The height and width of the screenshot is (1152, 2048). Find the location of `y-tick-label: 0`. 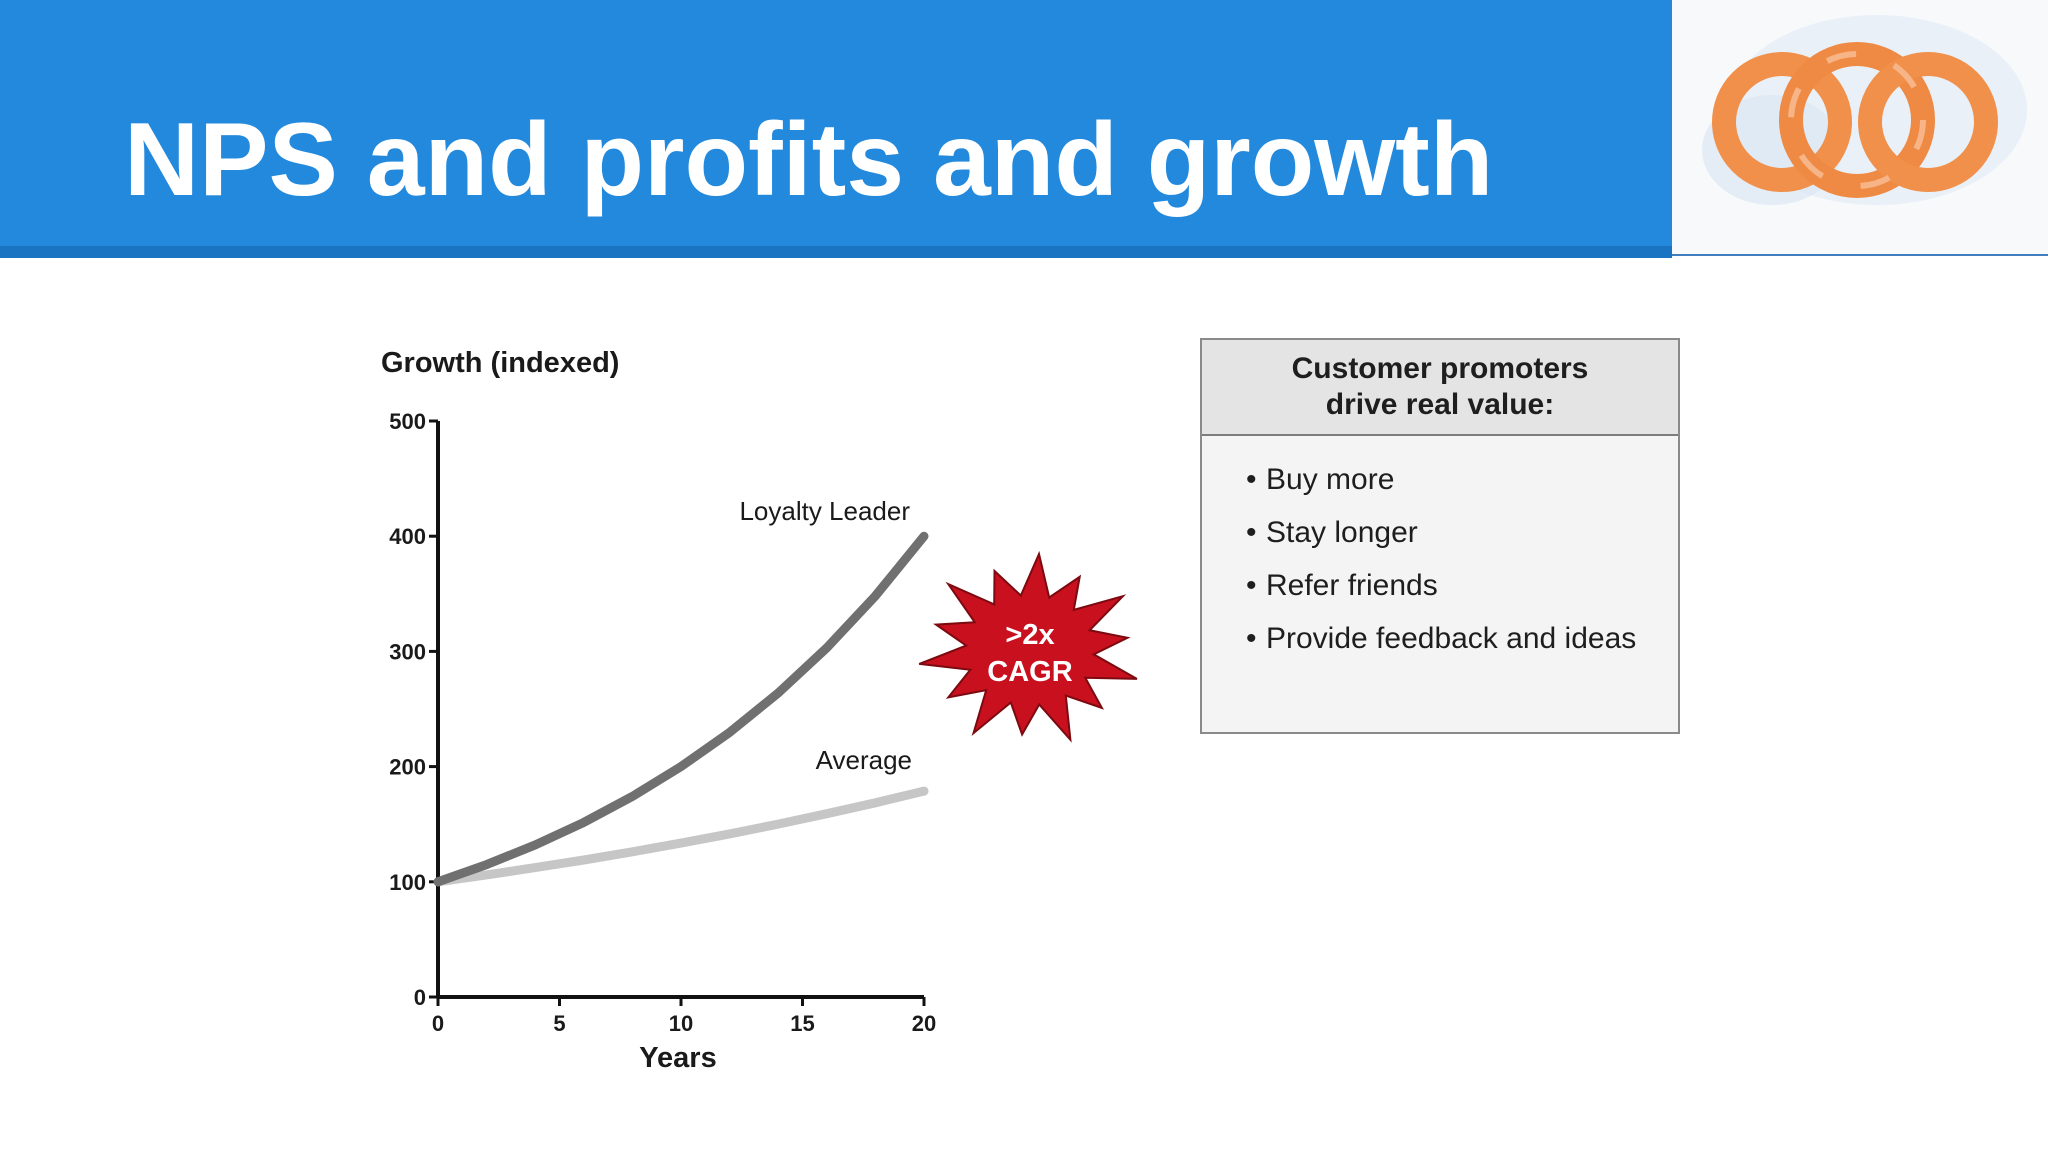

y-tick-label: 0 is located at coordinates (420, 997).